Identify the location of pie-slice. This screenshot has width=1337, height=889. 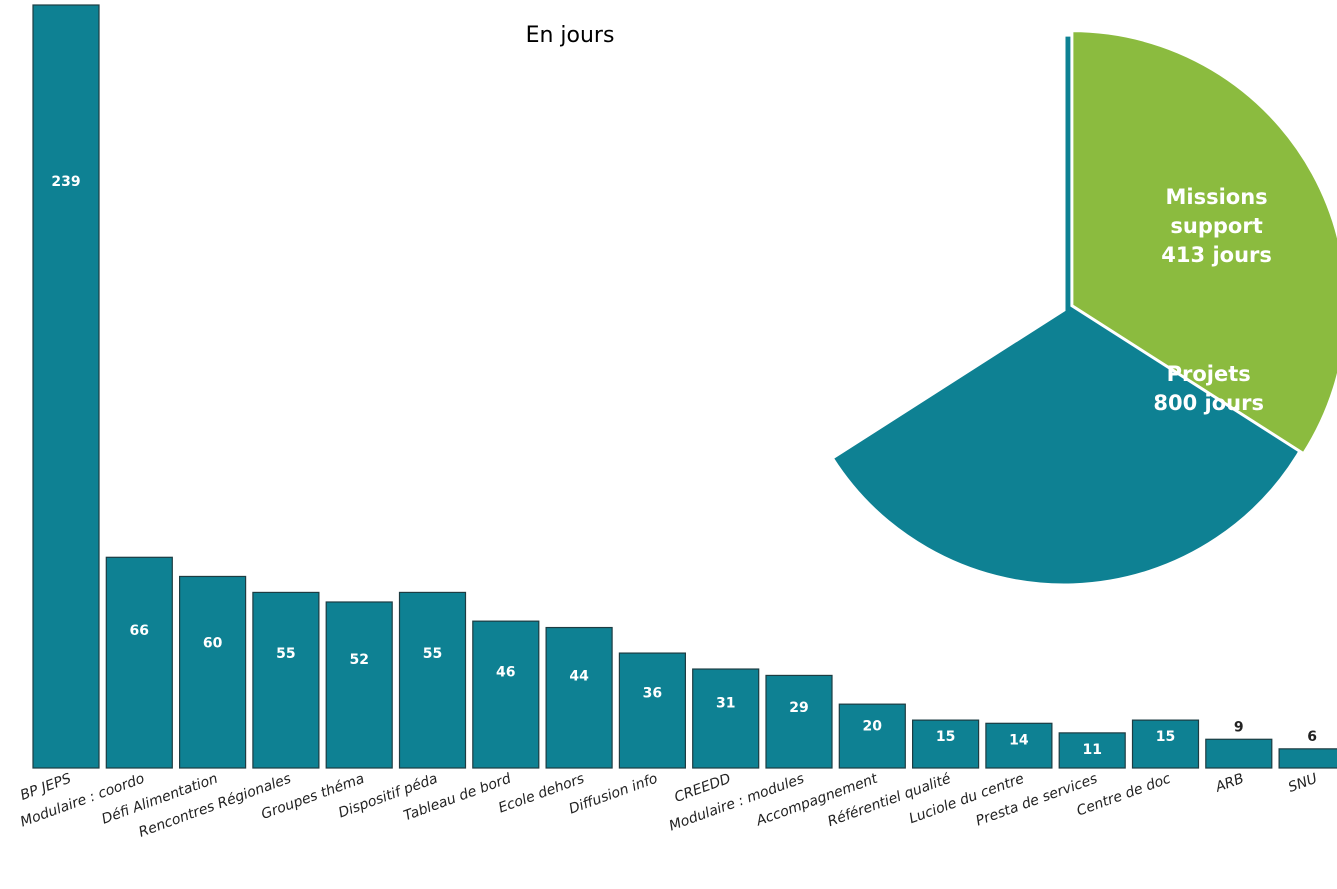
(1203, 242).